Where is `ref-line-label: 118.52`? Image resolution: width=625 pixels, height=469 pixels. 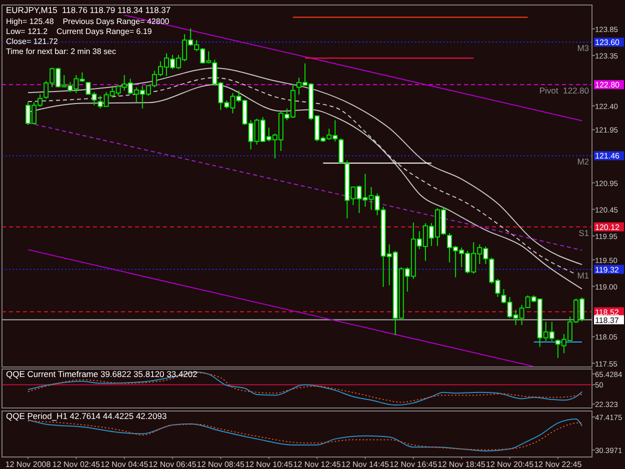 ref-line-label: 118.52 is located at coordinates (607, 312).